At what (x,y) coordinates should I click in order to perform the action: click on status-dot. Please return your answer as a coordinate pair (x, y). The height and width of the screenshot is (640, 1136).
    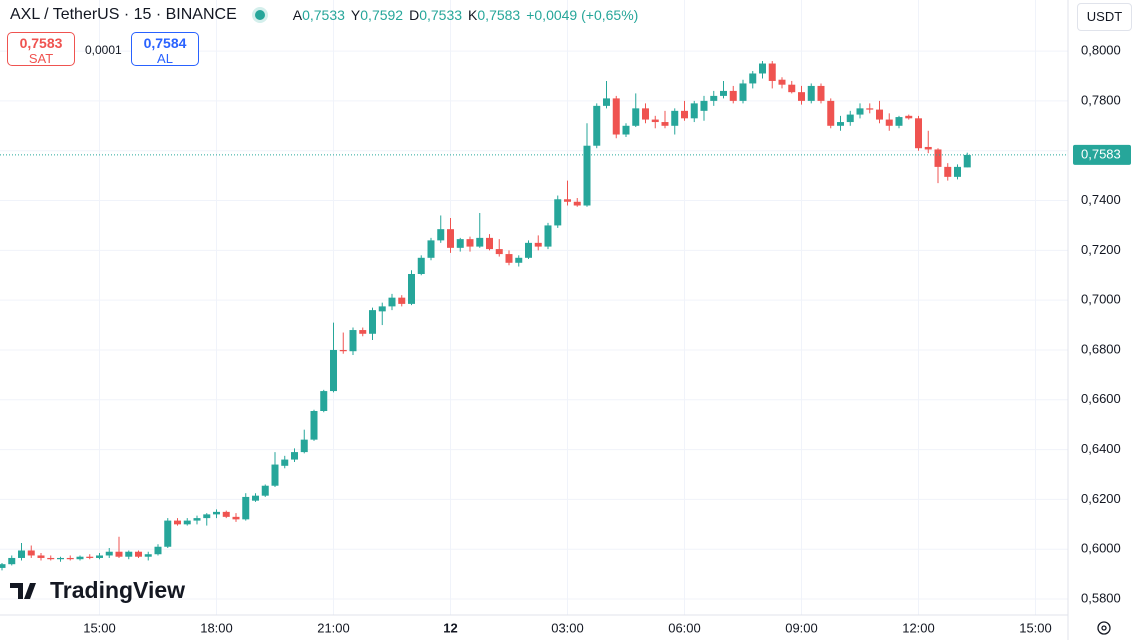
    Looking at the image, I should click on (259, 15).